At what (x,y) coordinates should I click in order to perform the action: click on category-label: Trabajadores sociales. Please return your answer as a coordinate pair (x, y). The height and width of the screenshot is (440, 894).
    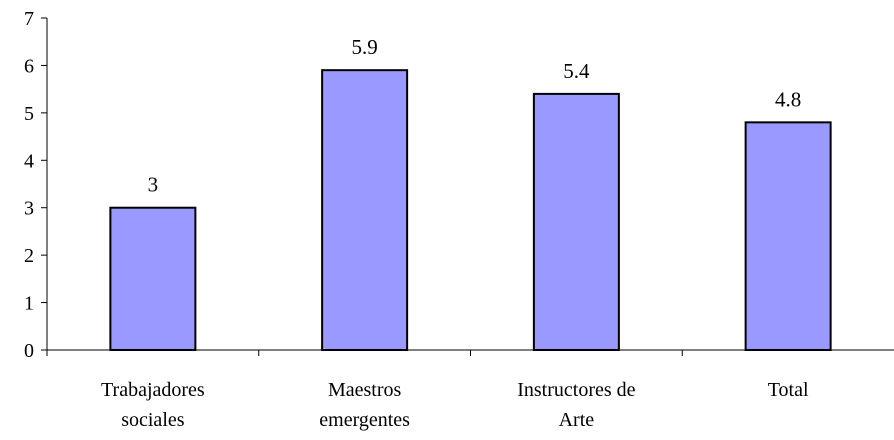
    Looking at the image, I should click on (153, 405).